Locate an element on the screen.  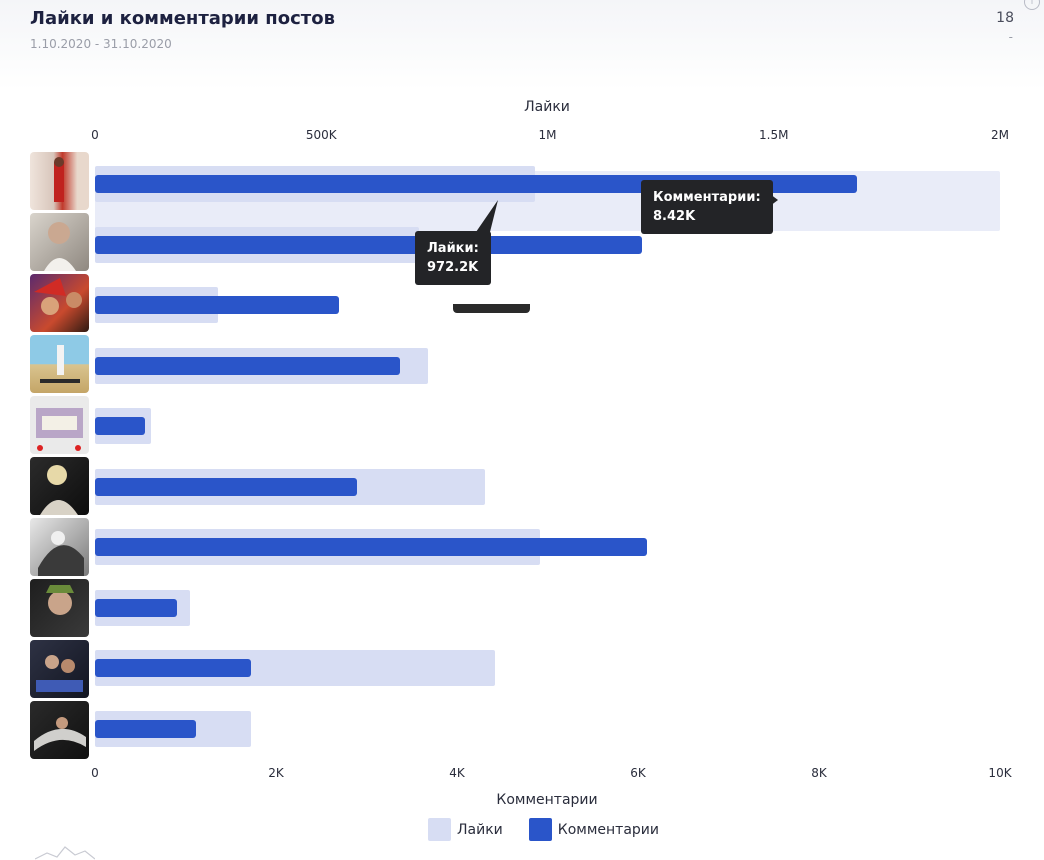
tooltip-shadow-fragment is located at coordinates (491, 308).